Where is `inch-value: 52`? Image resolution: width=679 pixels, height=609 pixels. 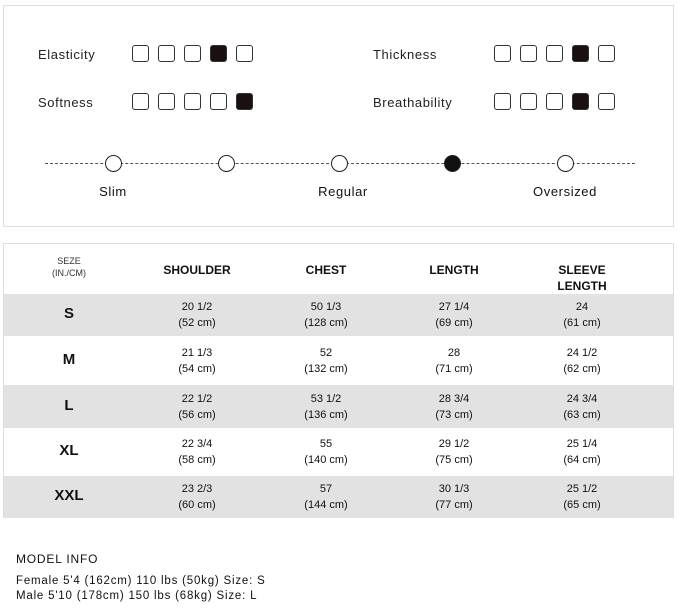
inch-value: 52 is located at coordinates (326, 352).